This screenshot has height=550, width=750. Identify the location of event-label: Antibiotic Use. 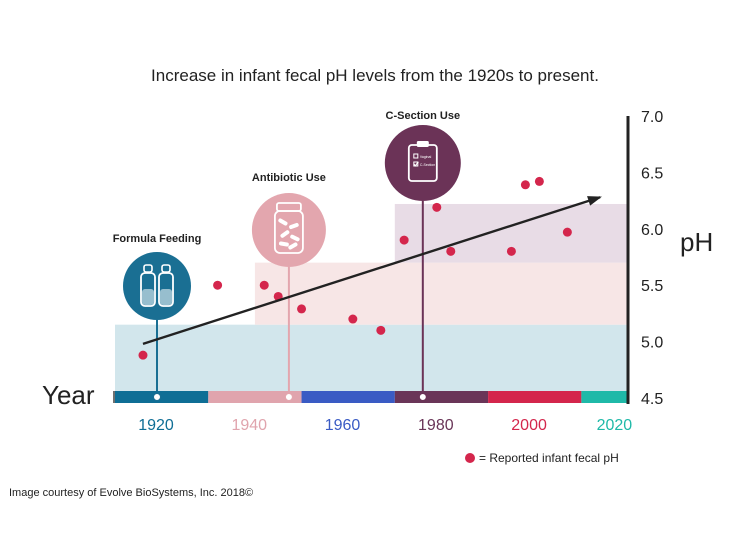
(289, 178).